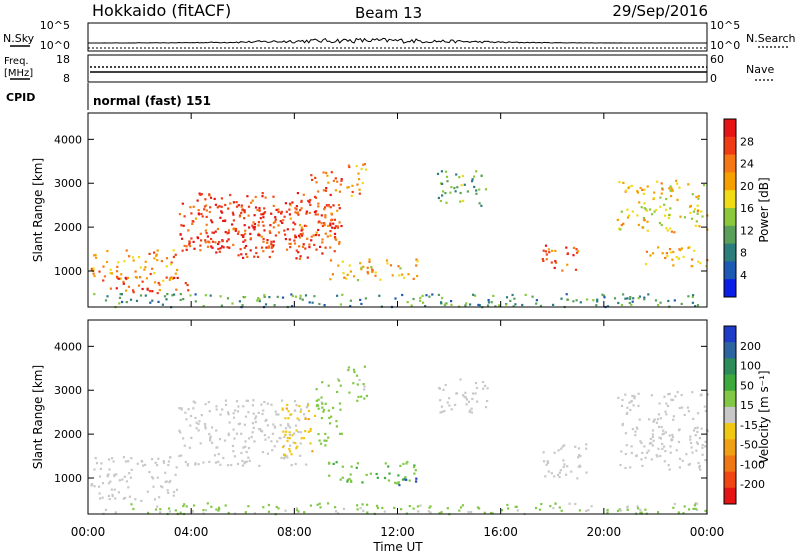 The width and height of the screenshot is (800, 558). What do you see at coordinates (747, 141) in the screenshot?
I see `colorbar-tick-label: 28` at bounding box center [747, 141].